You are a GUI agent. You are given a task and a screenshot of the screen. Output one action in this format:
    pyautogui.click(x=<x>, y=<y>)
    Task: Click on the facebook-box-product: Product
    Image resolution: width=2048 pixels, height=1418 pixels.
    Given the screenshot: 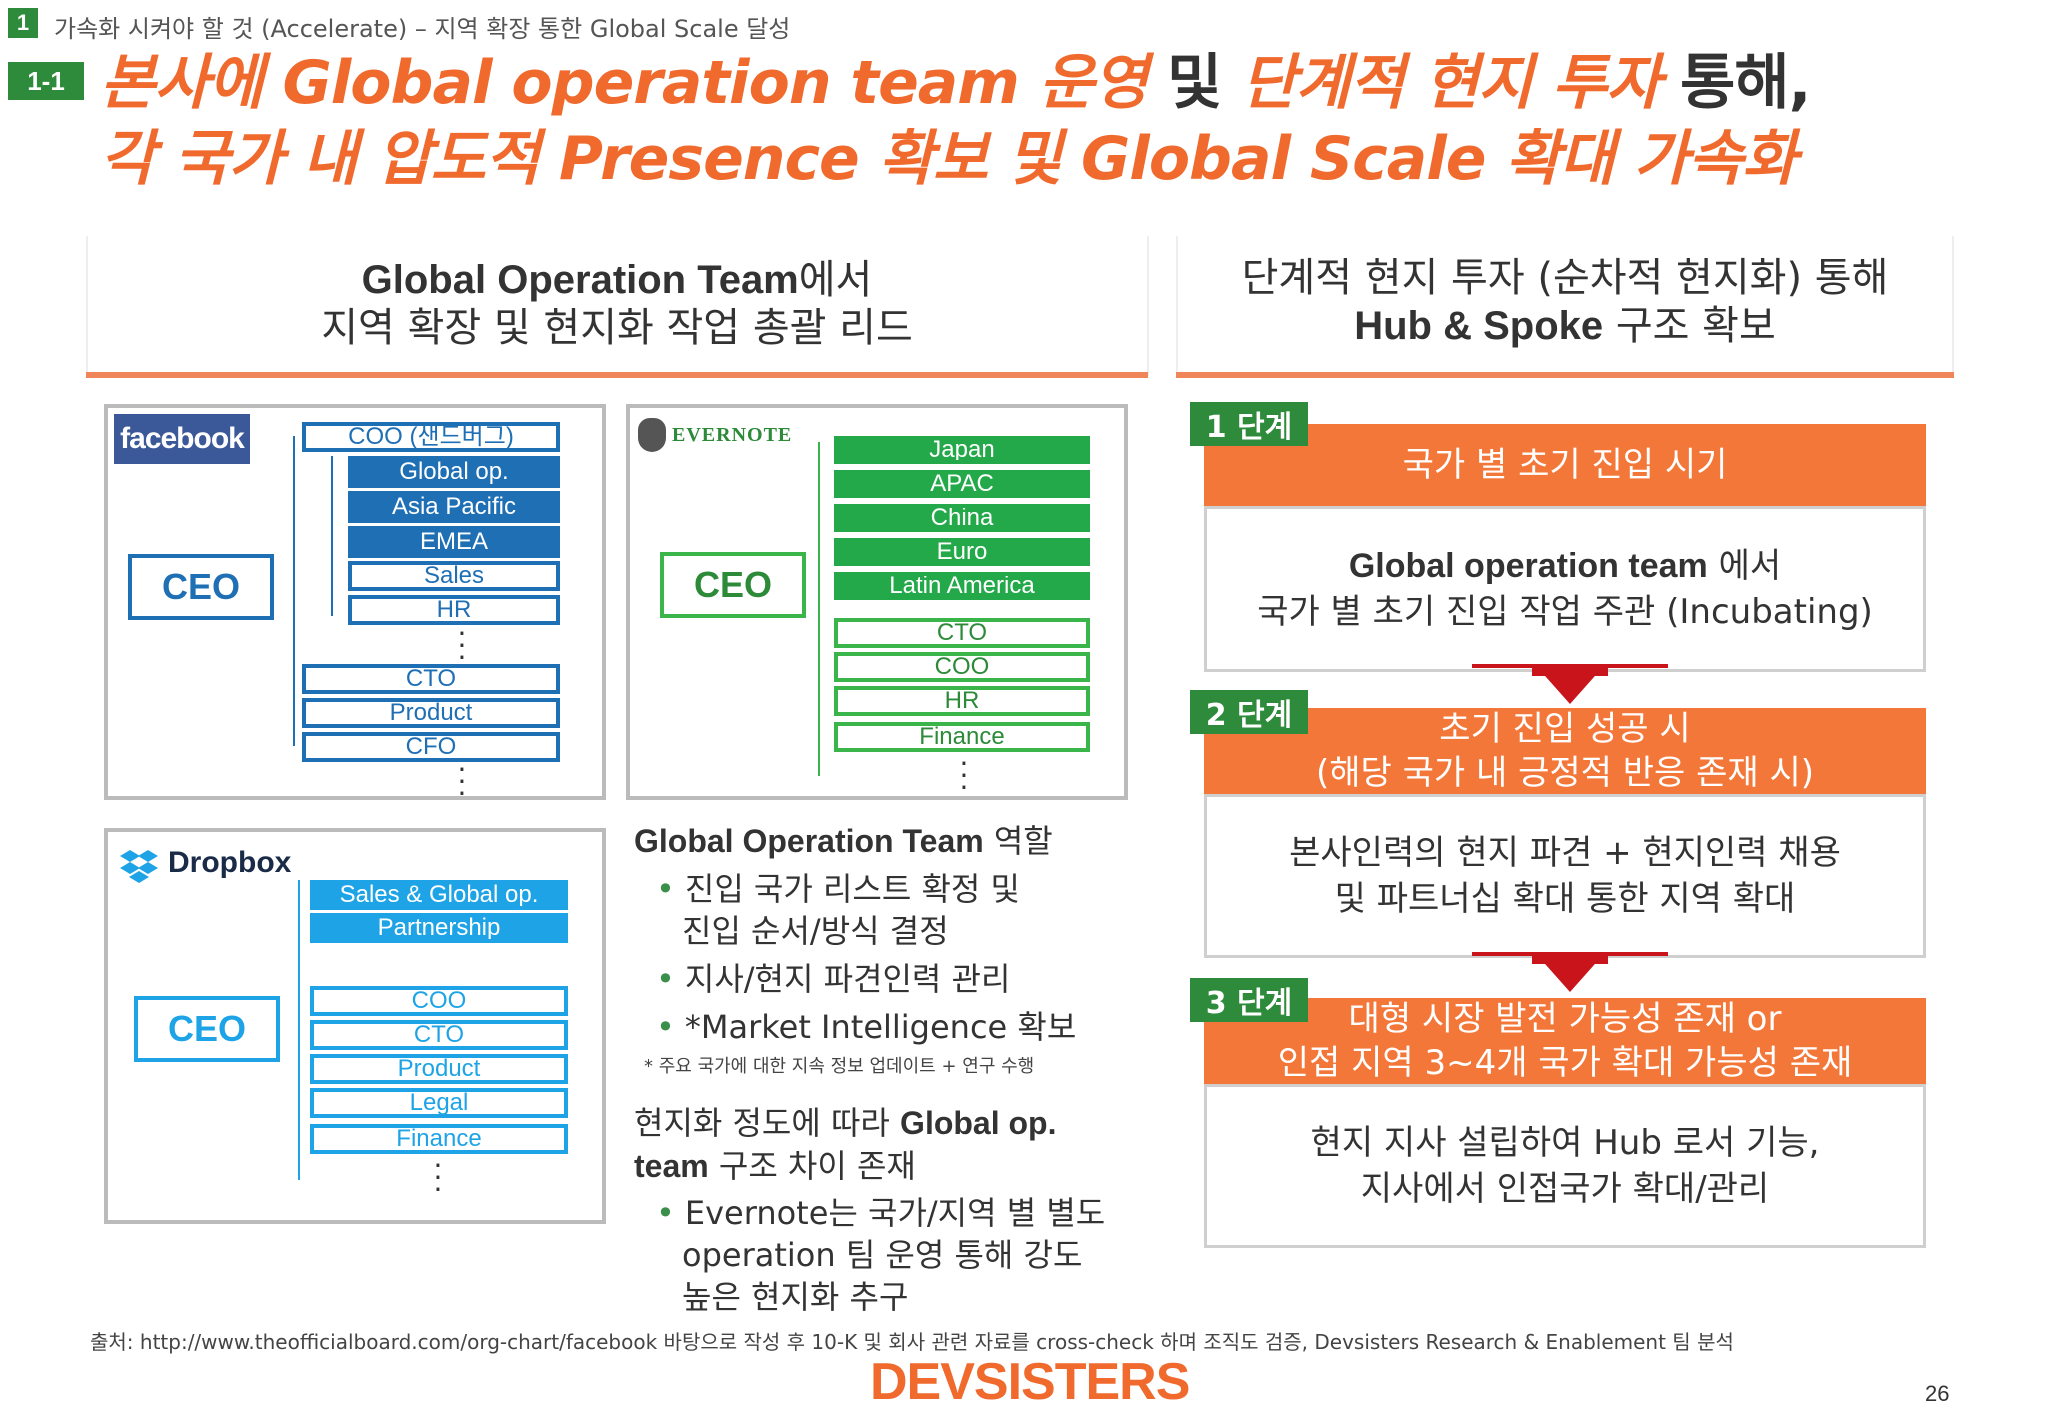 What is the action you would take?
    pyautogui.click(x=431, y=713)
    